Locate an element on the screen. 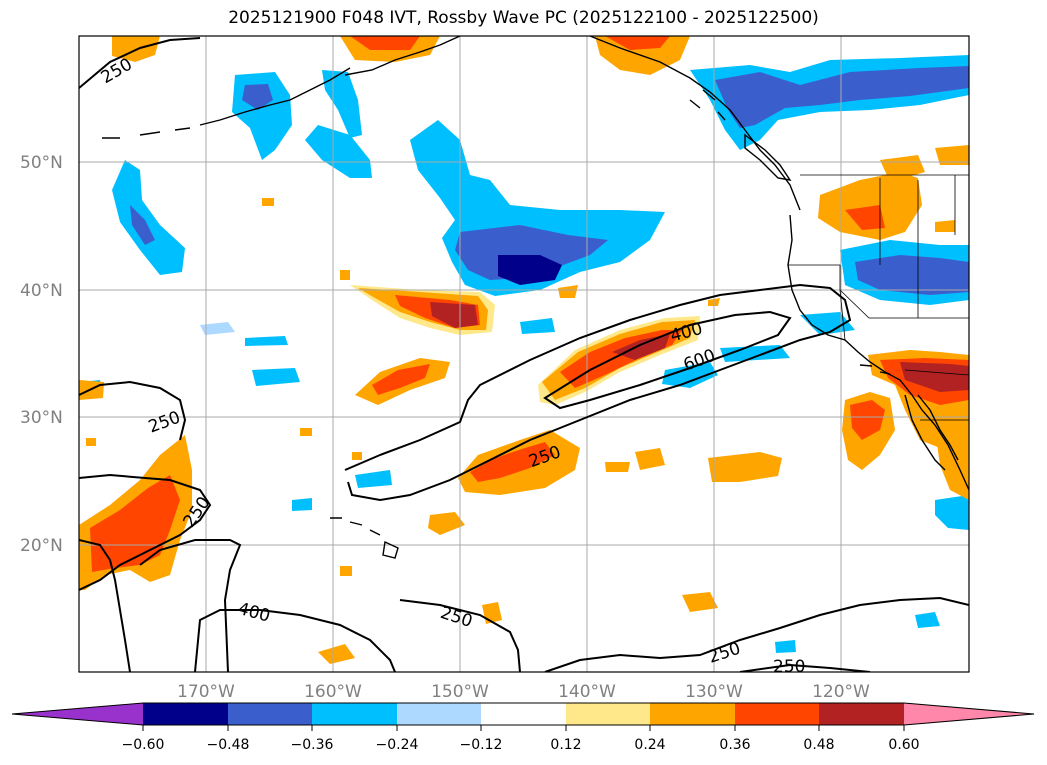  lat-label-20n: 20°N is located at coordinates (41, 546).